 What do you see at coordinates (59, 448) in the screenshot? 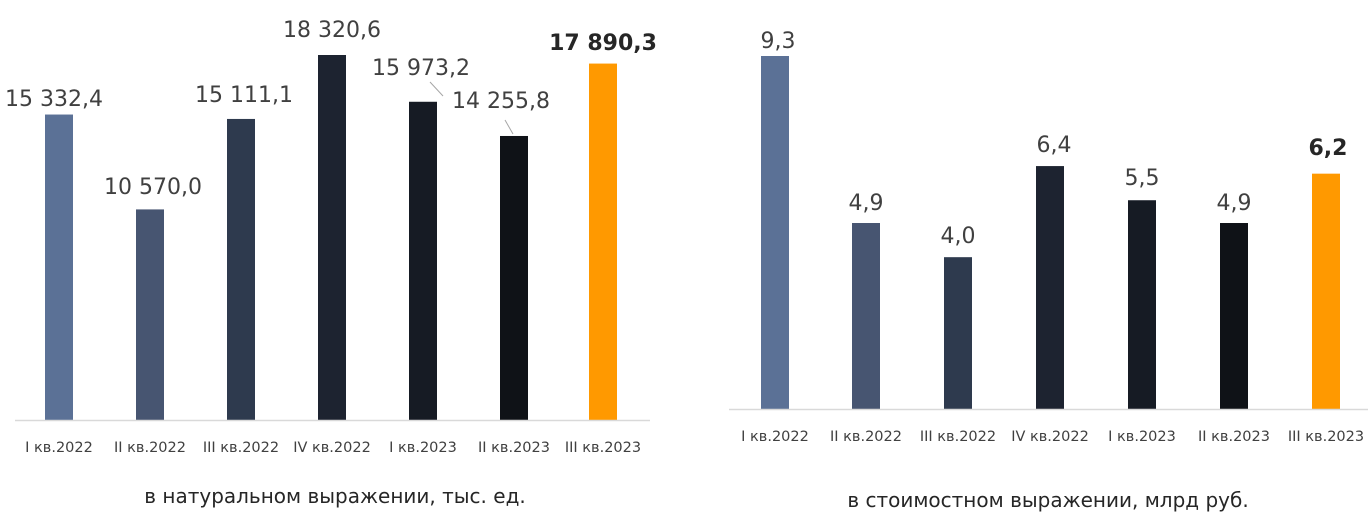
I see `quantity-tick-label-1: I кв.2022` at bounding box center [59, 448].